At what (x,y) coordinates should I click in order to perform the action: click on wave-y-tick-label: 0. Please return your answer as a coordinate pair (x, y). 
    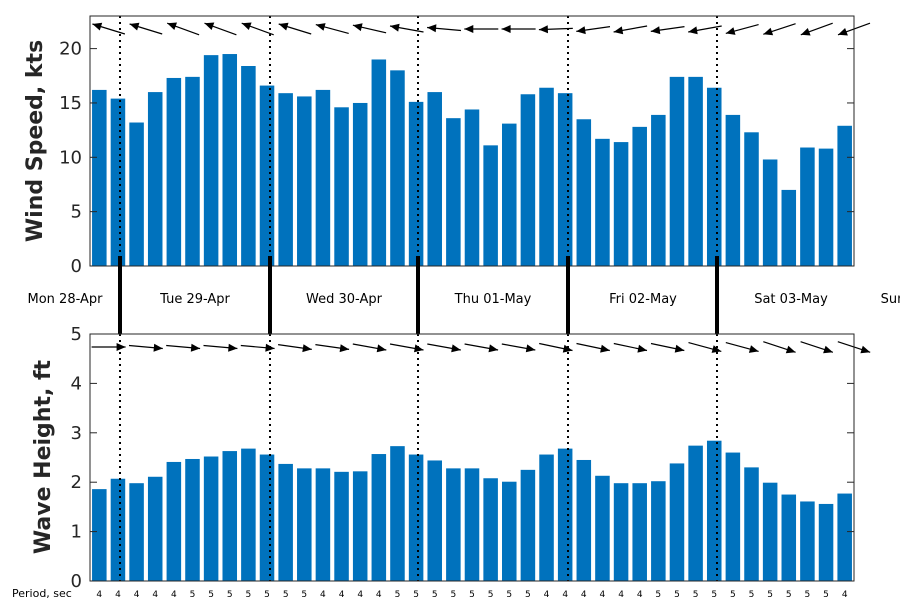
    Looking at the image, I should click on (76, 581).